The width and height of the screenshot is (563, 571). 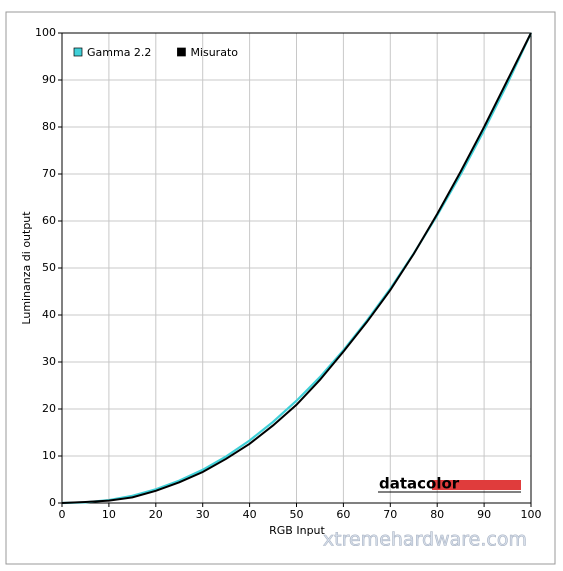 What do you see at coordinates (49, 455) in the screenshot?
I see `y-tick-label: 10` at bounding box center [49, 455].